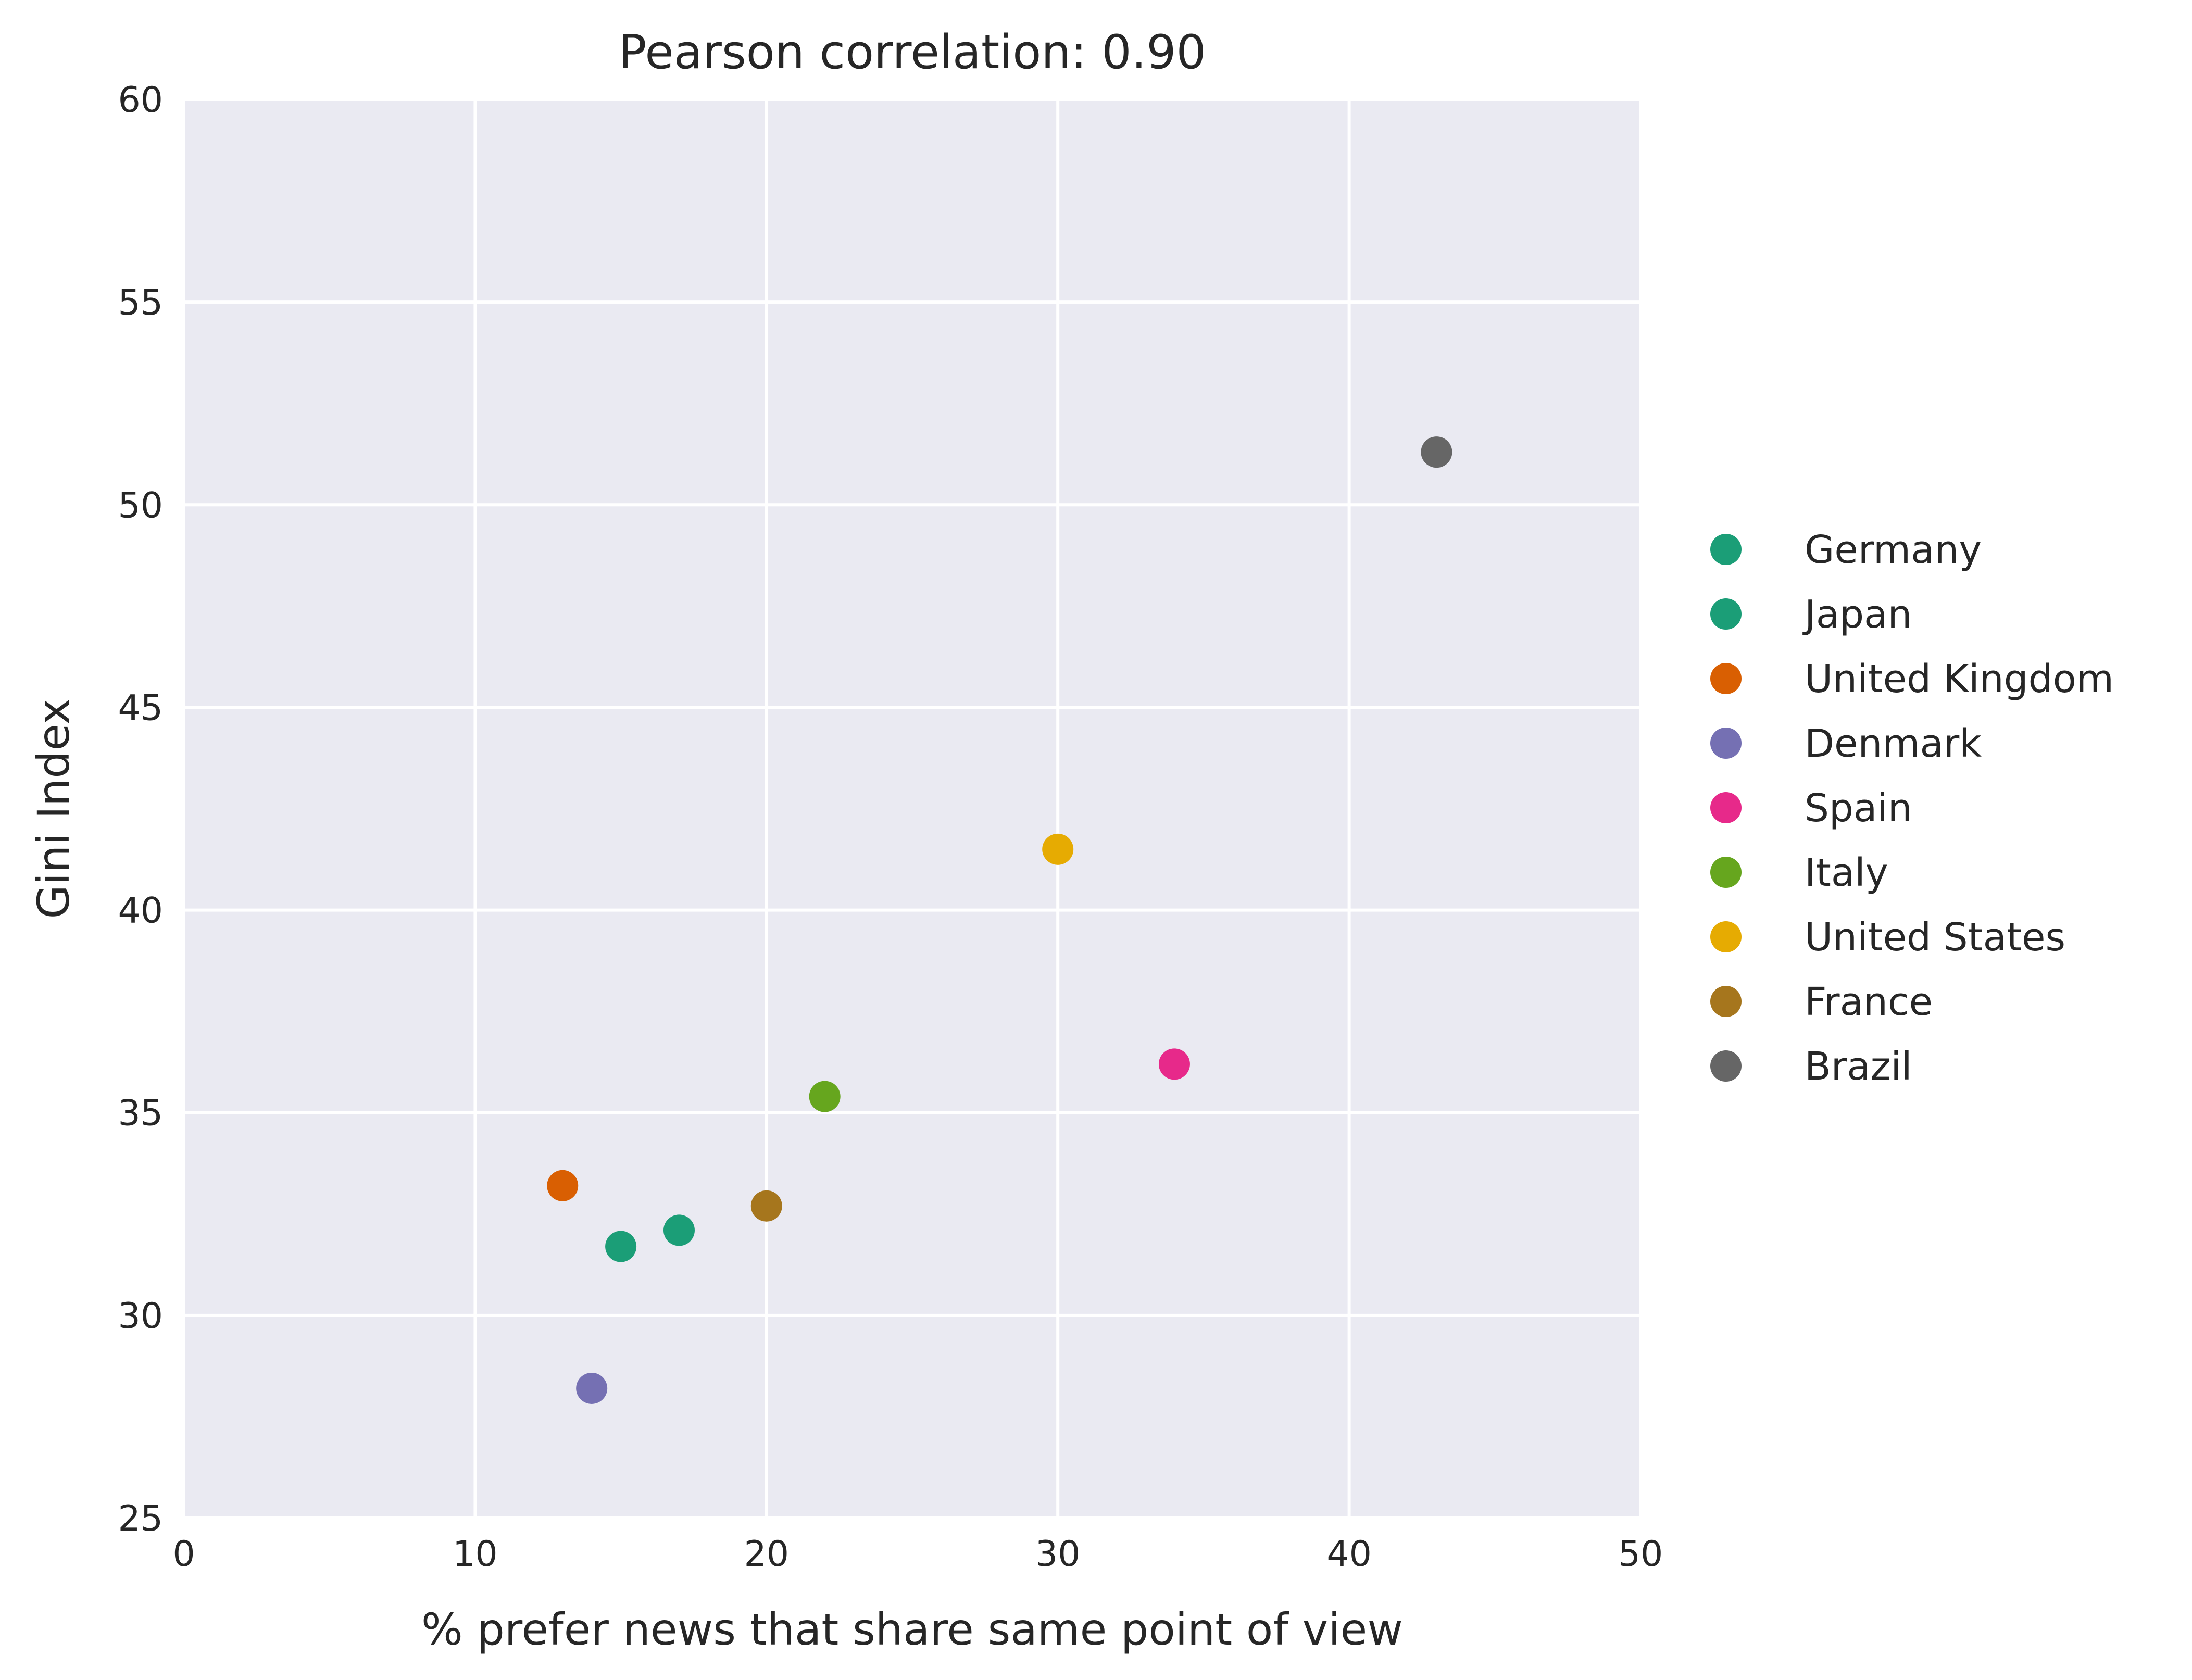 The image size is (2192, 1680). Describe the element at coordinates (140, 911) in the screenshot. I see `y-tick-label: 40` at that location.